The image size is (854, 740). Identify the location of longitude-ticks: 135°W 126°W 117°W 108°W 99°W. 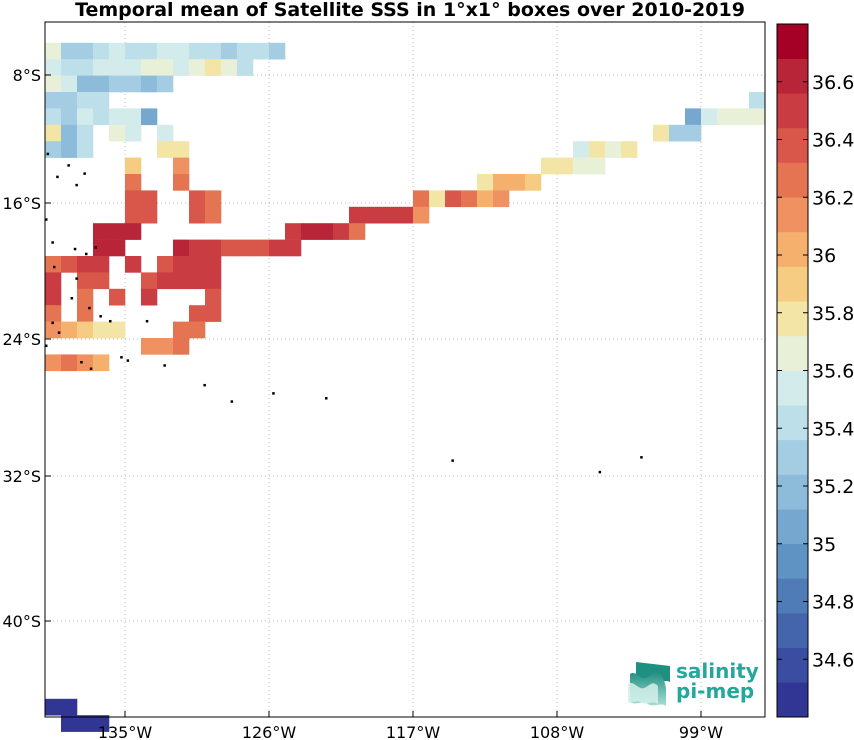
(410, 725).